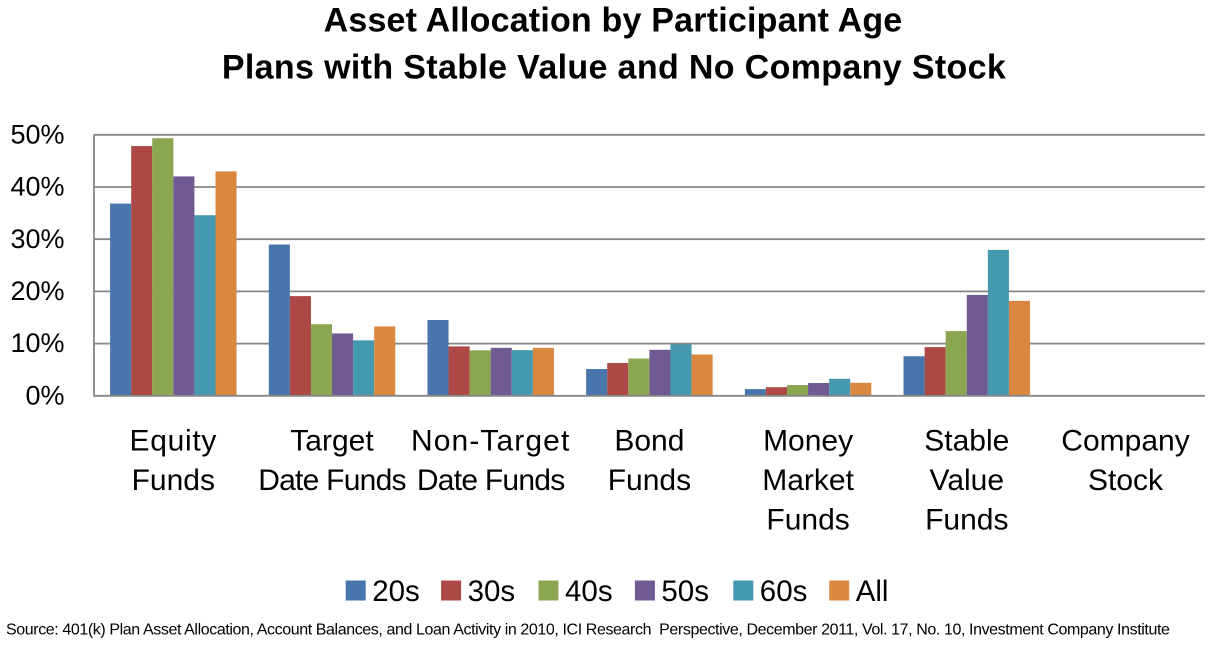 This screenshot has width=1214, height=652. I want to click on svg-text: 40s, so click(589, 591).